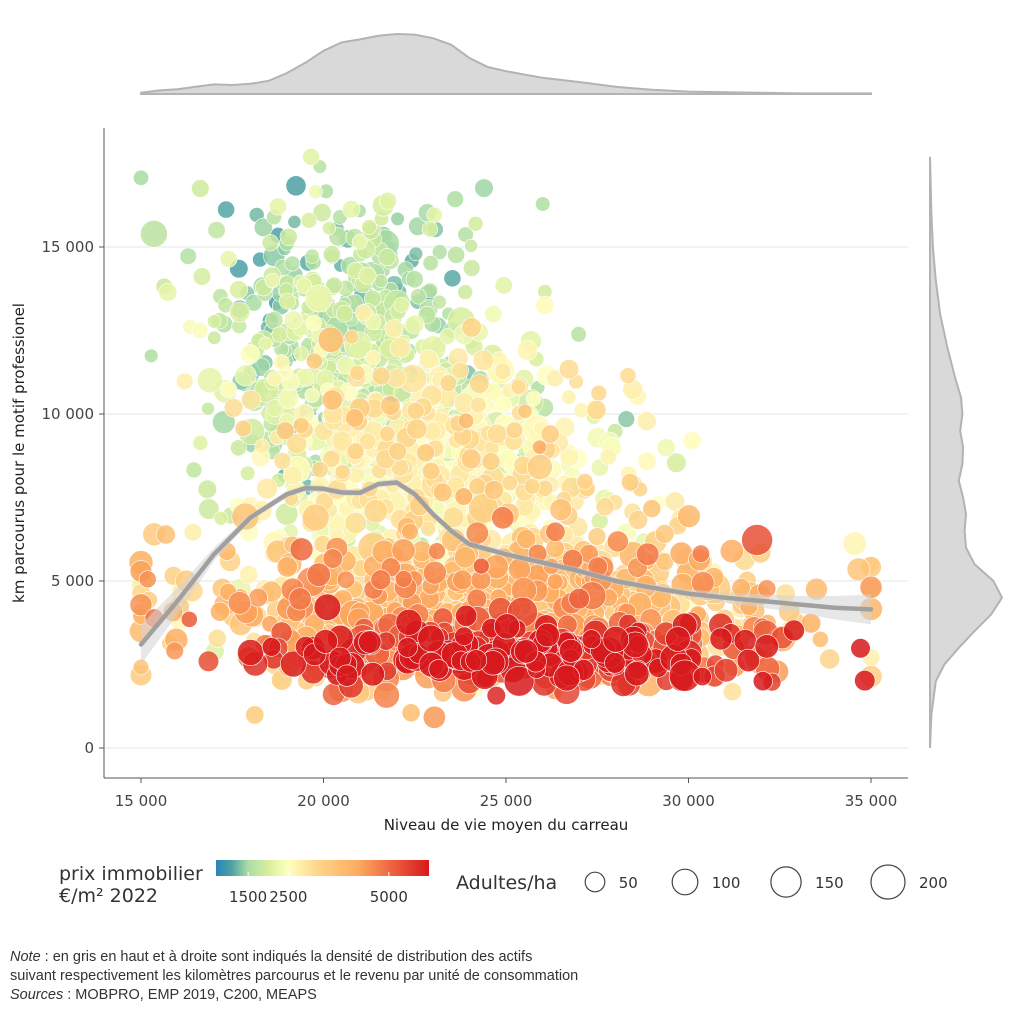 Image resolution: width=1024 pixels, height=1024 pixels. Describe the element at coordinates (318, 889) in the screenshot. I see `color-legend-ticks: 1500 2500 5000` at that location.